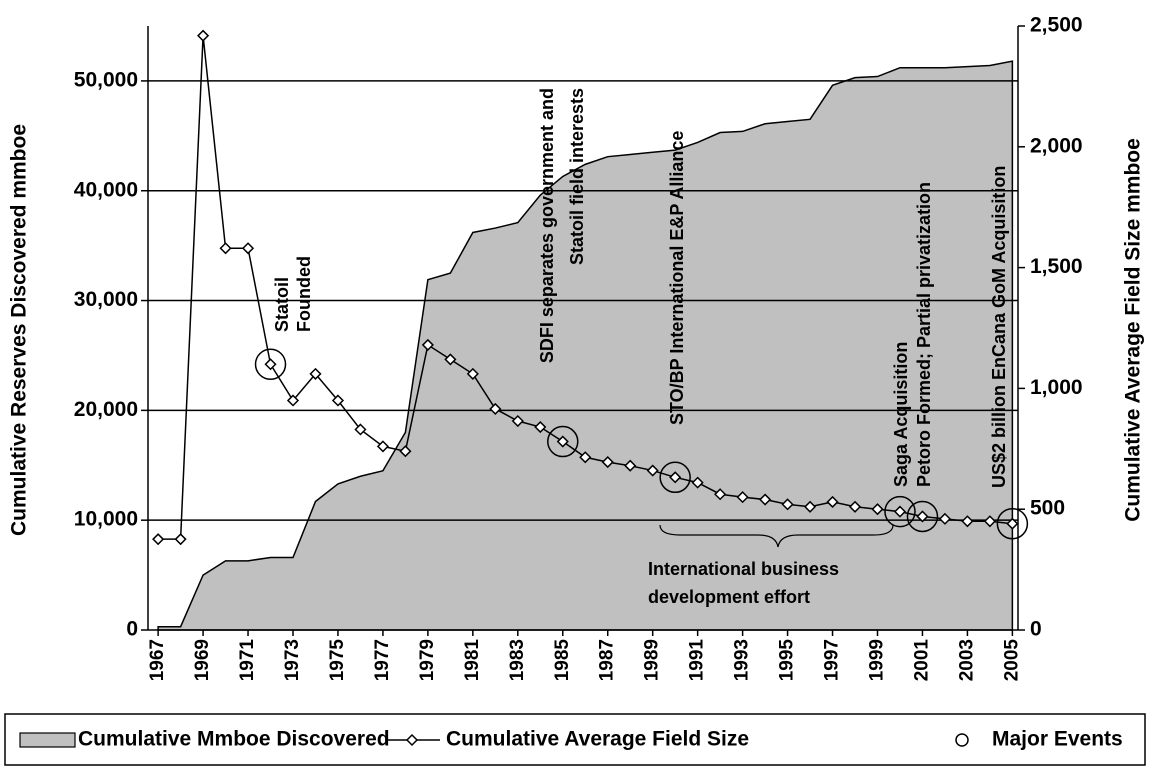 The image size is (1149, 775). I want to click on annotation: Statoil, so click(282, 304).